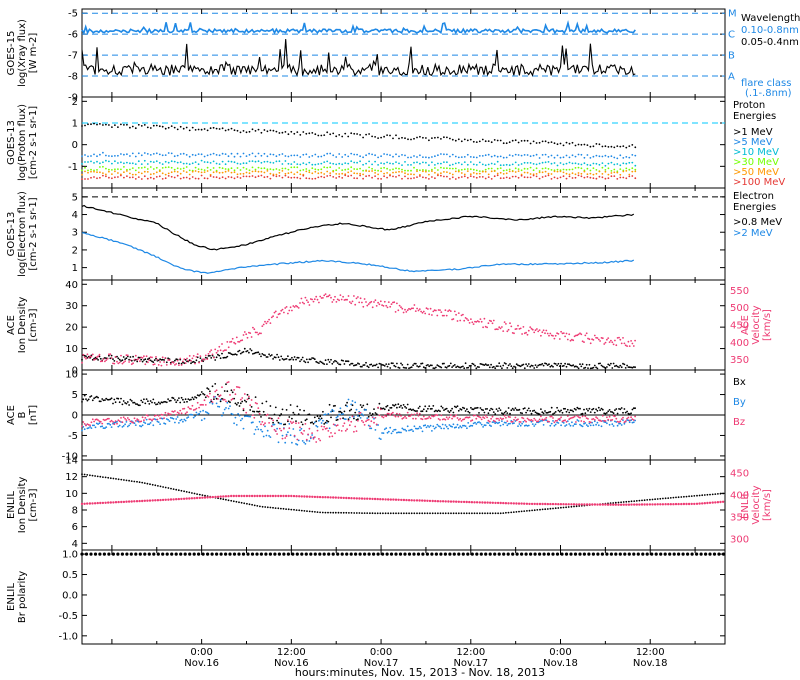 The height and width of the screenshot is (680, 800). I want to click on y-axis-label: Ion Density, so click(22, 505).